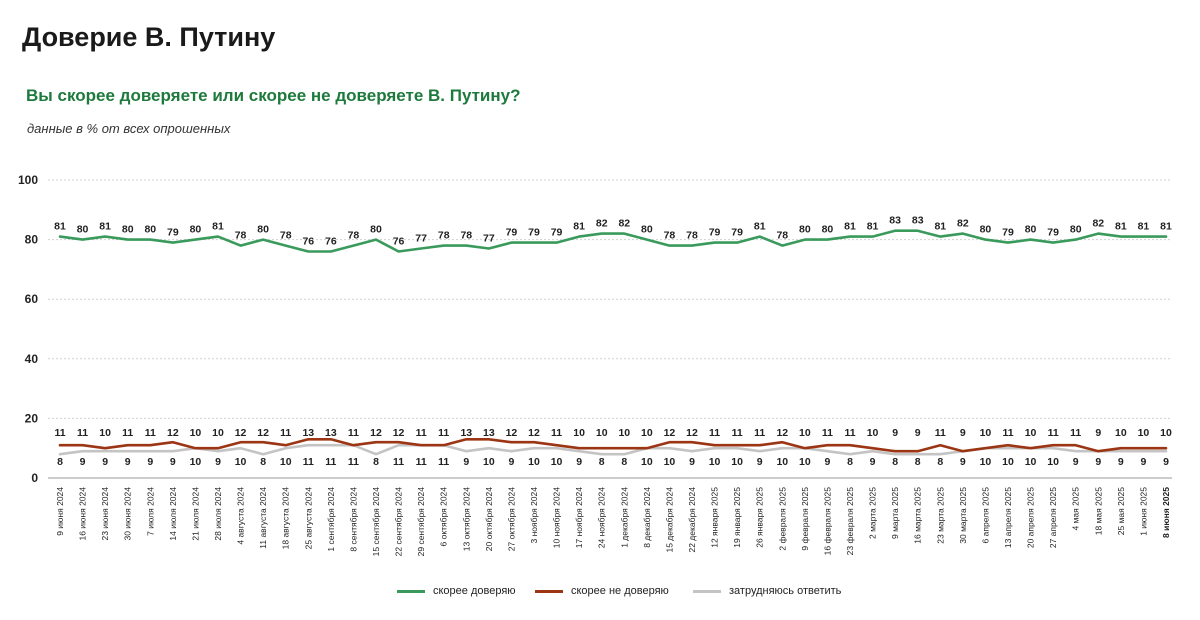 Image resolution: width=1200 pixels, height=620 pixels. I want to click on x-tick-label: 20 апреля 2025, so click(1031, 517).